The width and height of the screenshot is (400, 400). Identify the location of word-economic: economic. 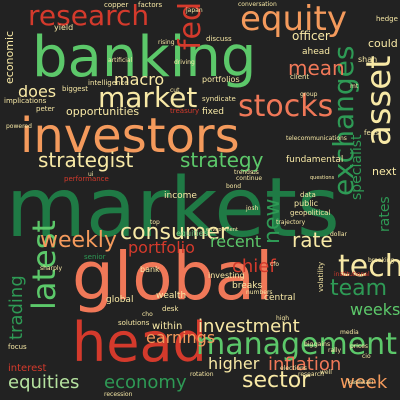
(9, 57).